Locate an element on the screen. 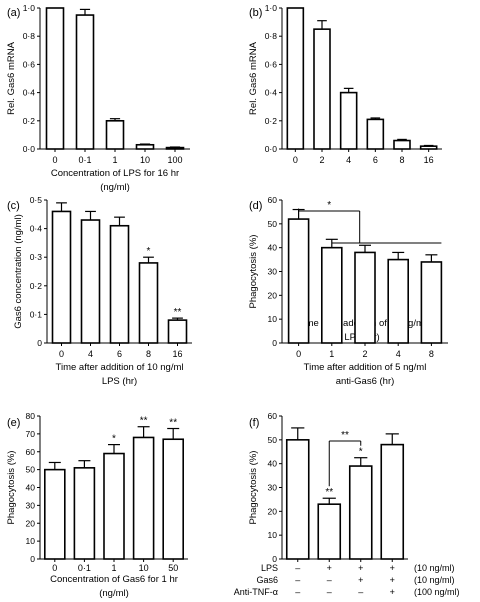 The image size is (480, 602). p4-y-tick-label: 30 is located at coordinates (31, 505).